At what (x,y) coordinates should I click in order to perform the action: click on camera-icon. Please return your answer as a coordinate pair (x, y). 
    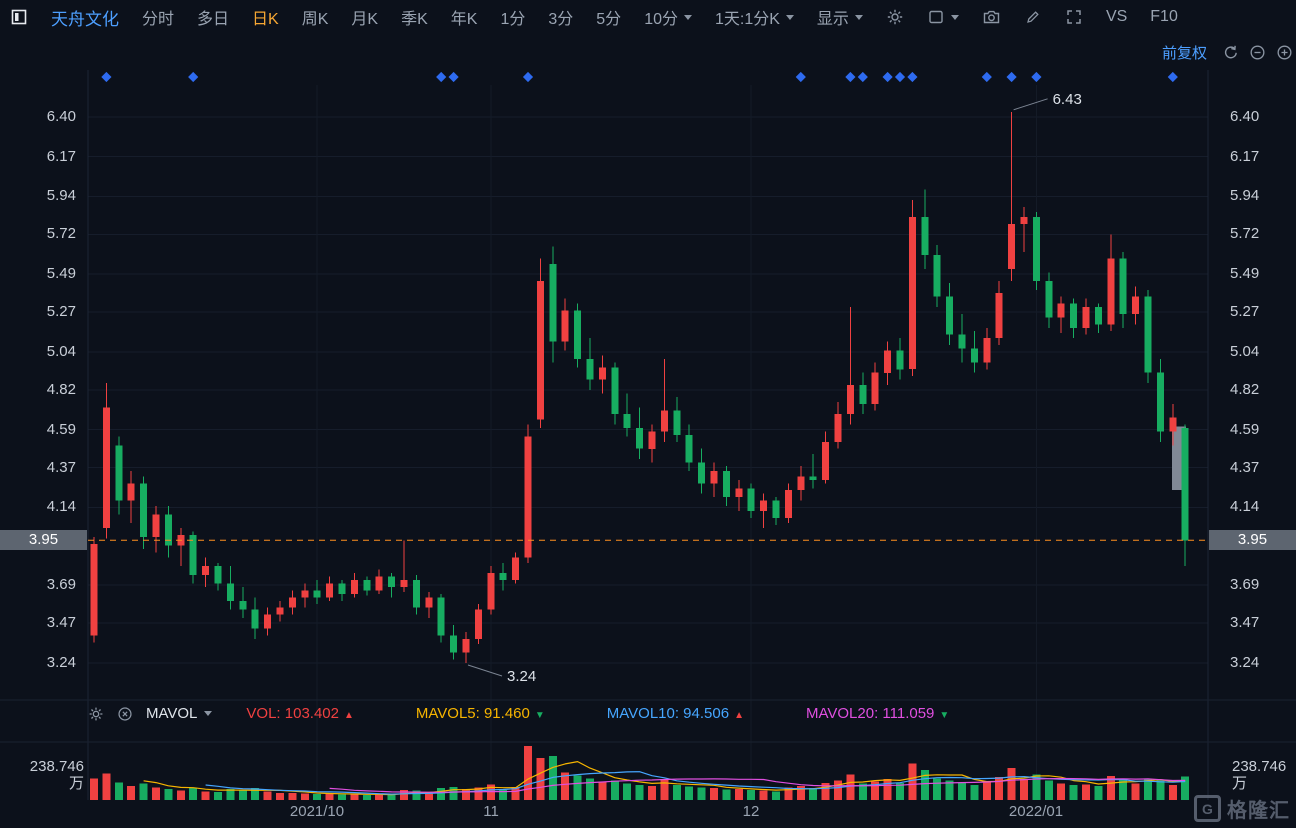
    Looking at the image, I should click on (991, 17).